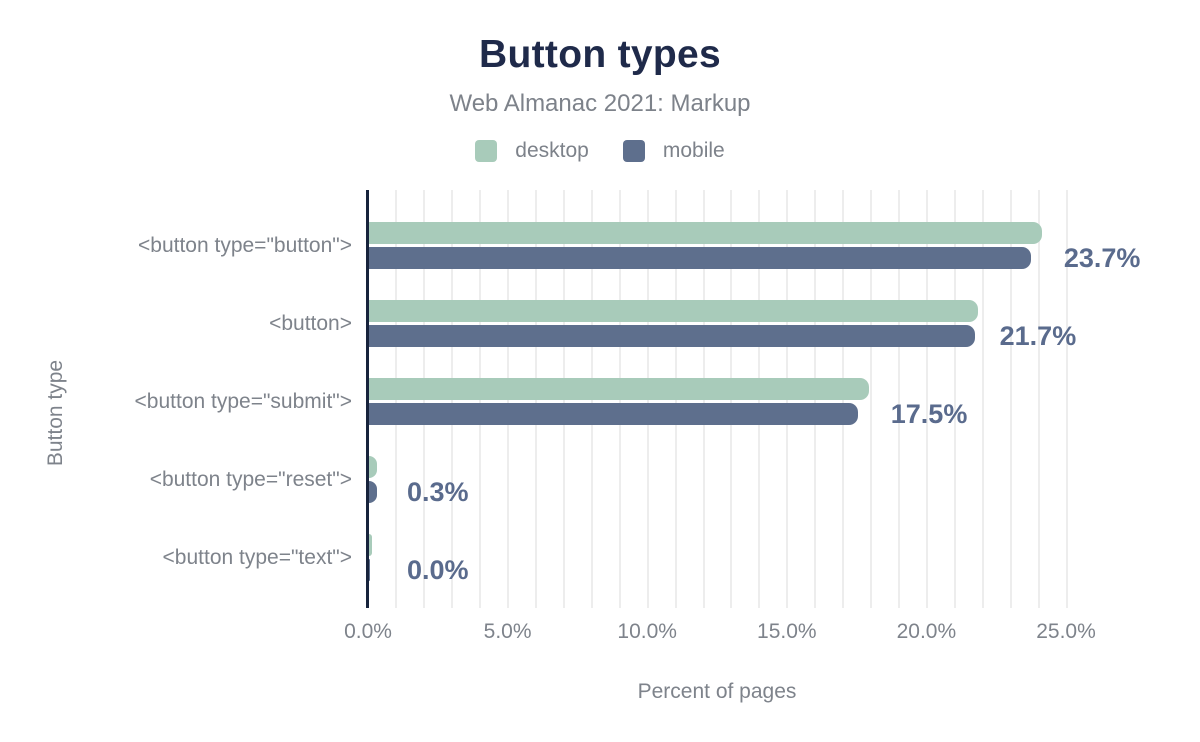 This screenshot has width=1200, height=742. I want to click on mobile-swatch-icon, so click(633, 151).